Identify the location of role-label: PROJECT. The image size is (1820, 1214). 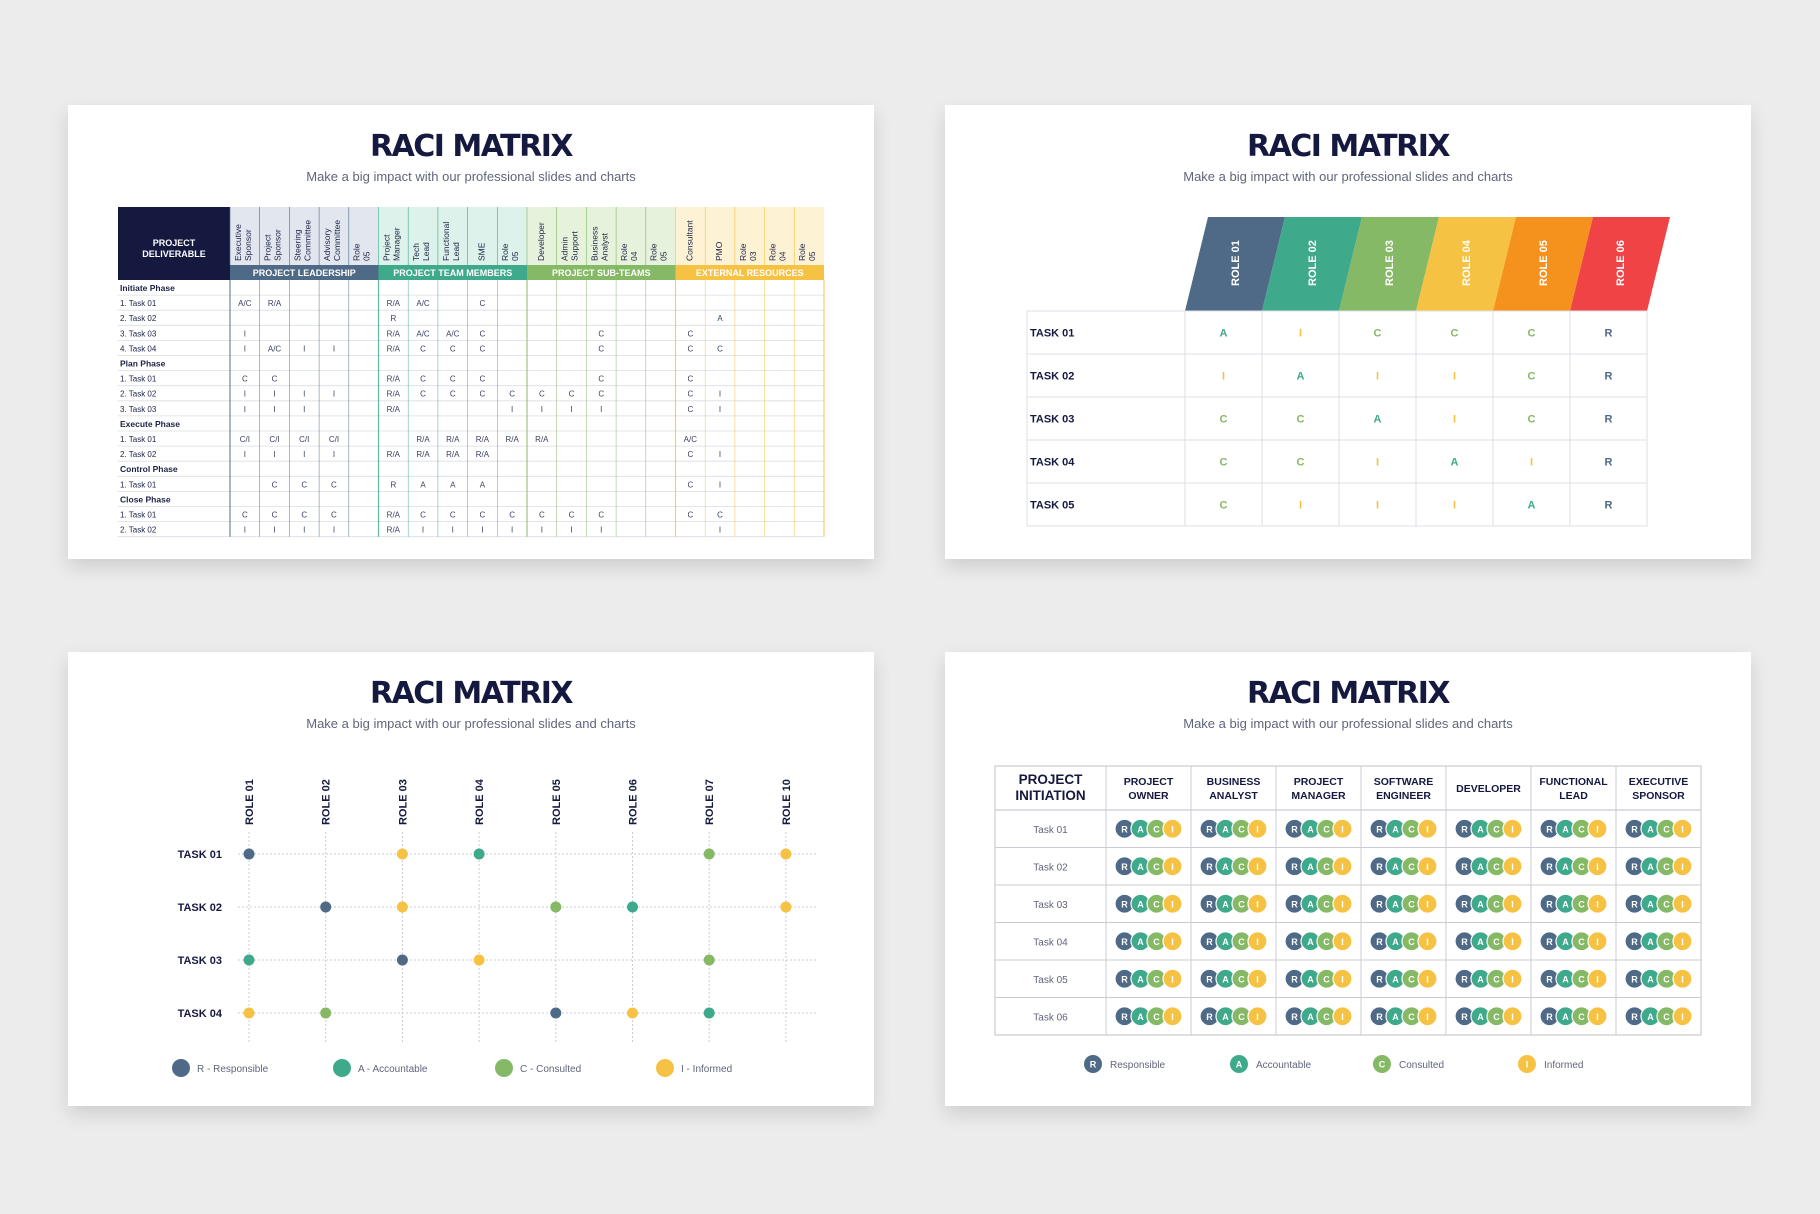
(1149, 782).